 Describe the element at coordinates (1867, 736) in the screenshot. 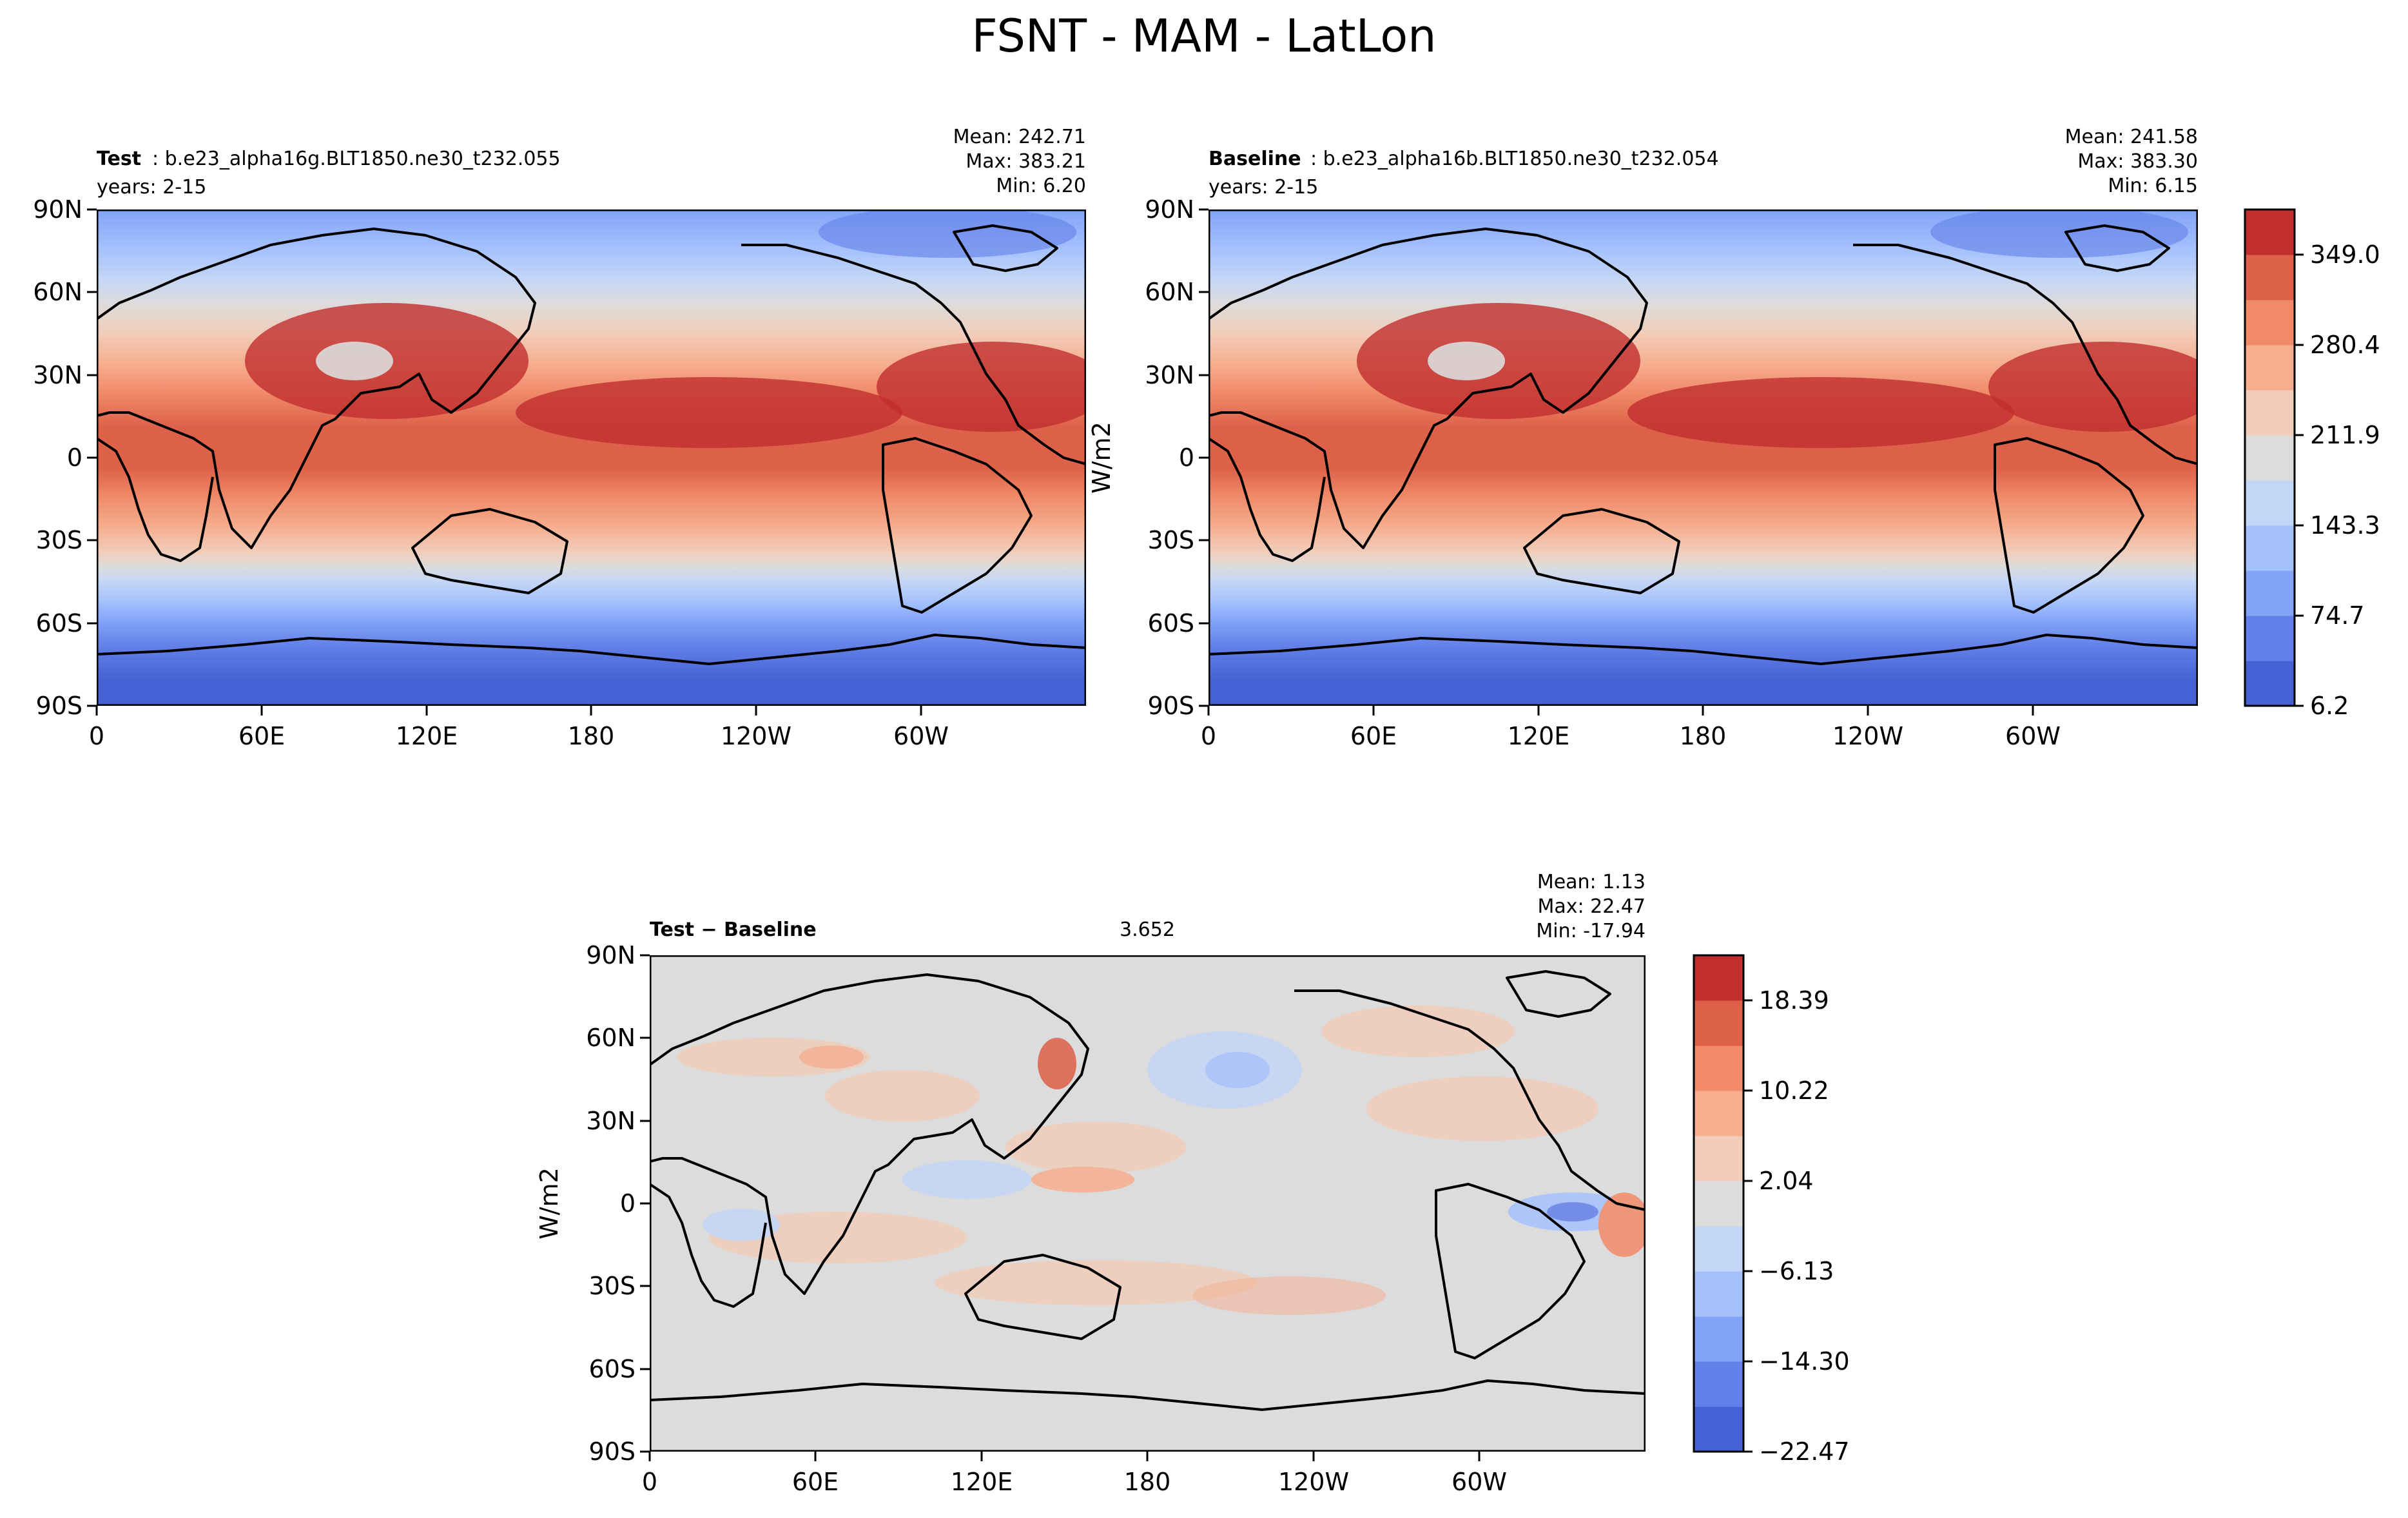

I see `baseline-xtick-120w: 120W` at that location.